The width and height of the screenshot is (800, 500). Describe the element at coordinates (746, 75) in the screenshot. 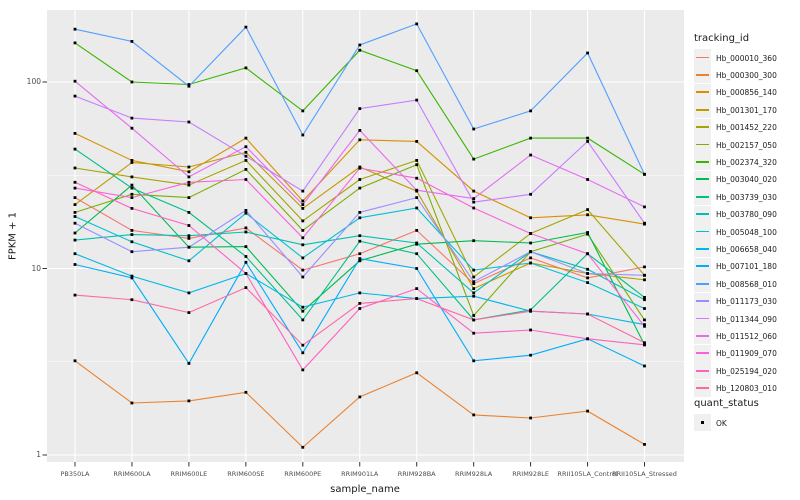

I see `legend-item-label: Hb_000300_300` at that location.